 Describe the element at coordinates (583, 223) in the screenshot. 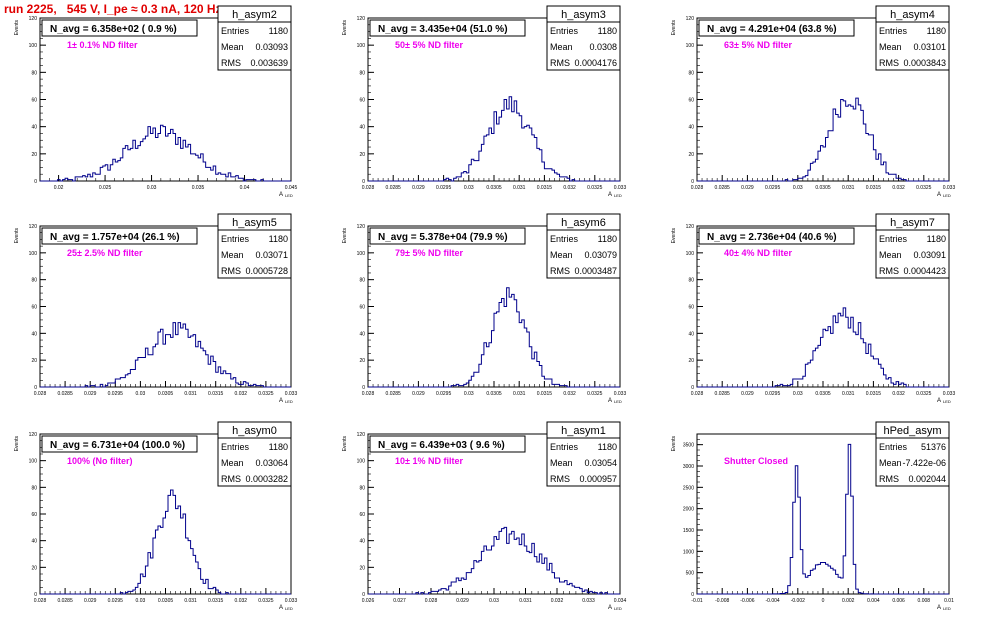

I see `histogram-name: h_asym6` at that location.